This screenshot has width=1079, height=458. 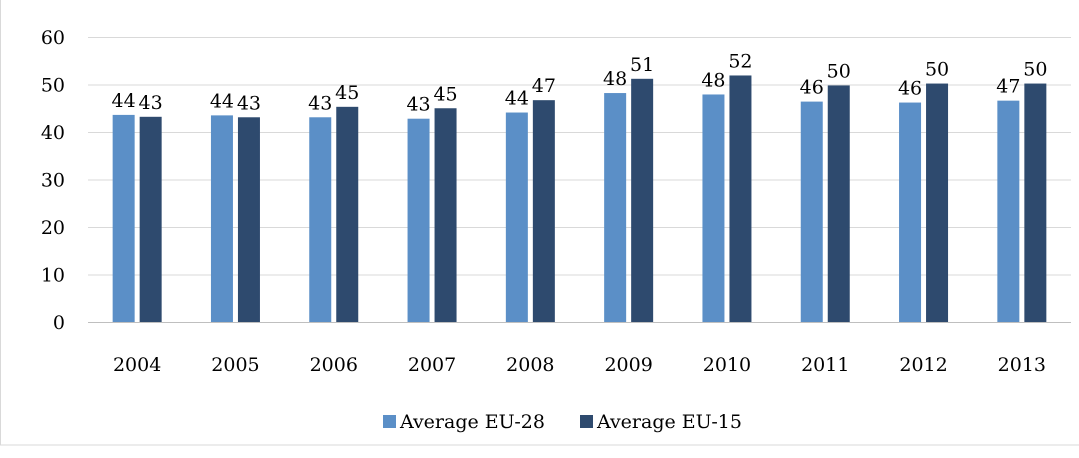 I want to click on y-tick-label: 50, so click(x=53, y=86).